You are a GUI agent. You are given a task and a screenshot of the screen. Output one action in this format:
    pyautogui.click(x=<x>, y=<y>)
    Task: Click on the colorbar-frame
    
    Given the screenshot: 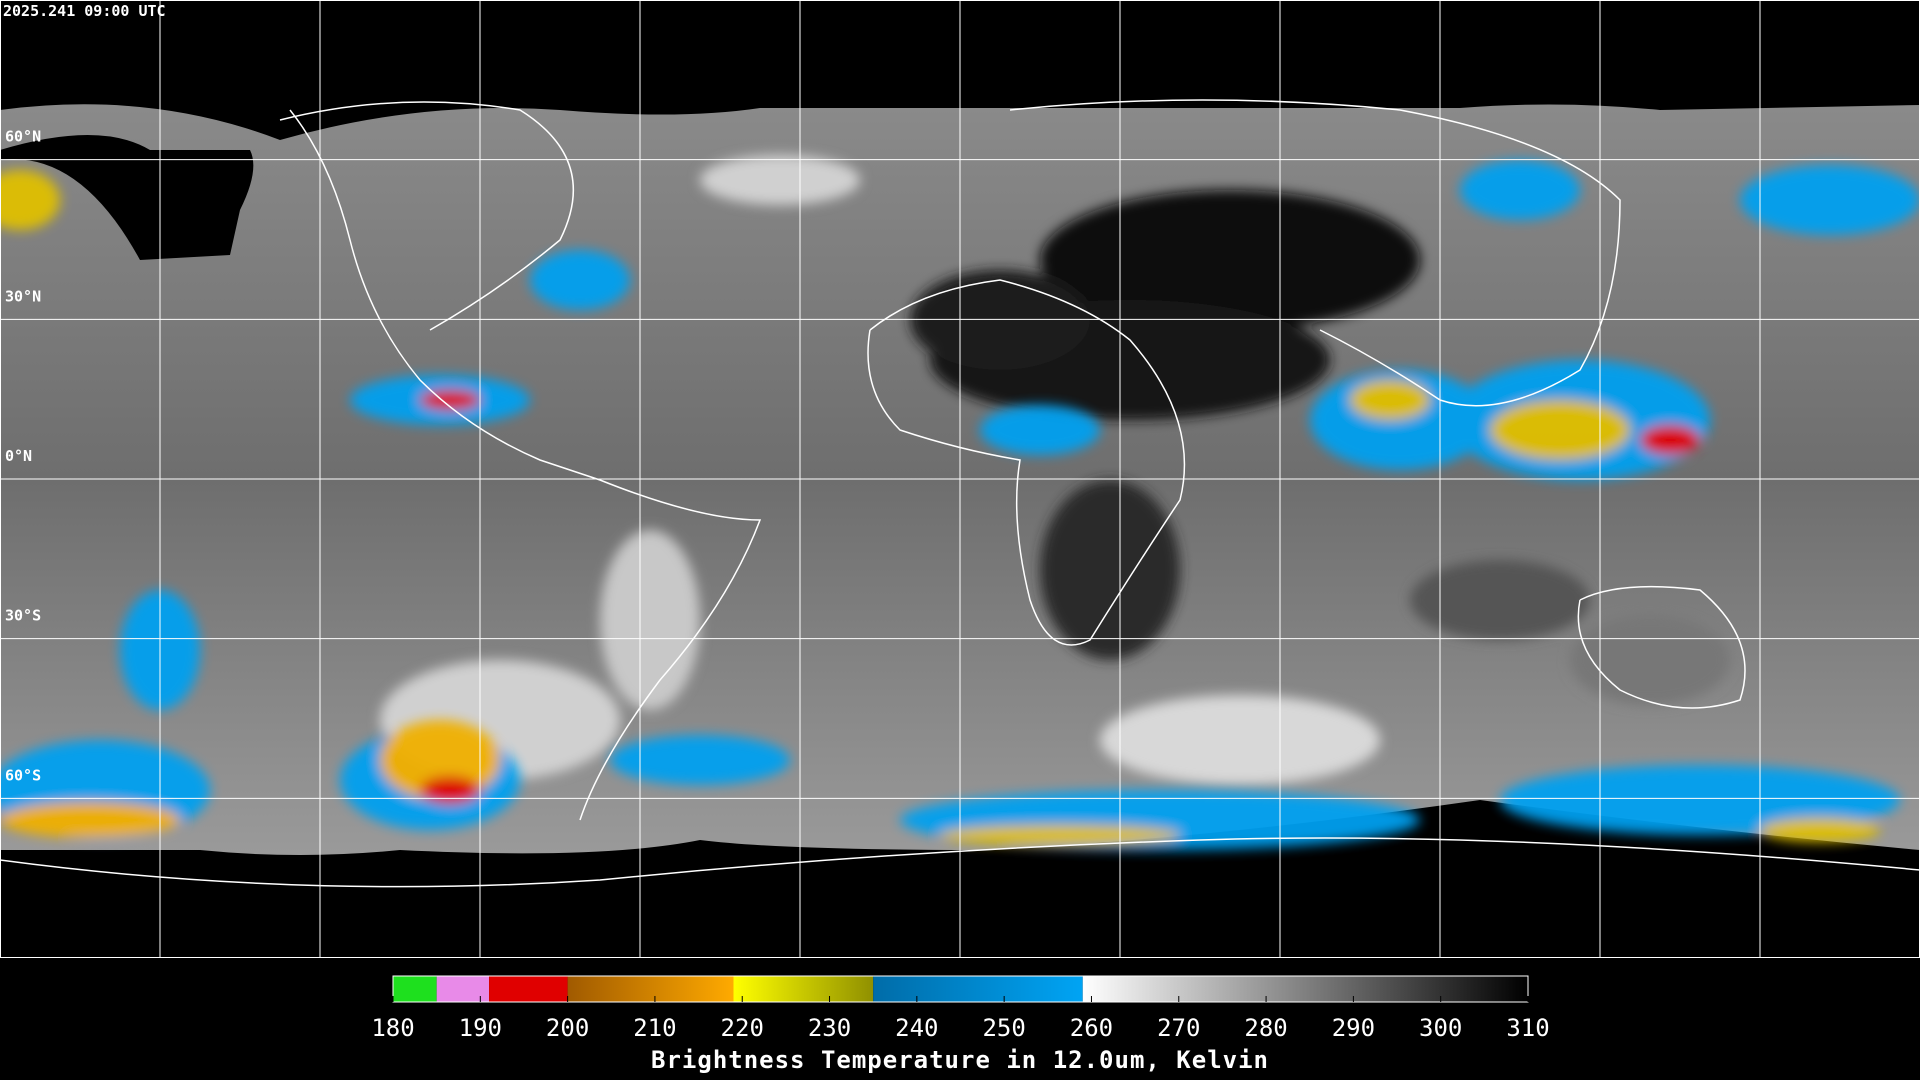 What is the action you would take?
    pyautogui.click(x=960, y=989)
    